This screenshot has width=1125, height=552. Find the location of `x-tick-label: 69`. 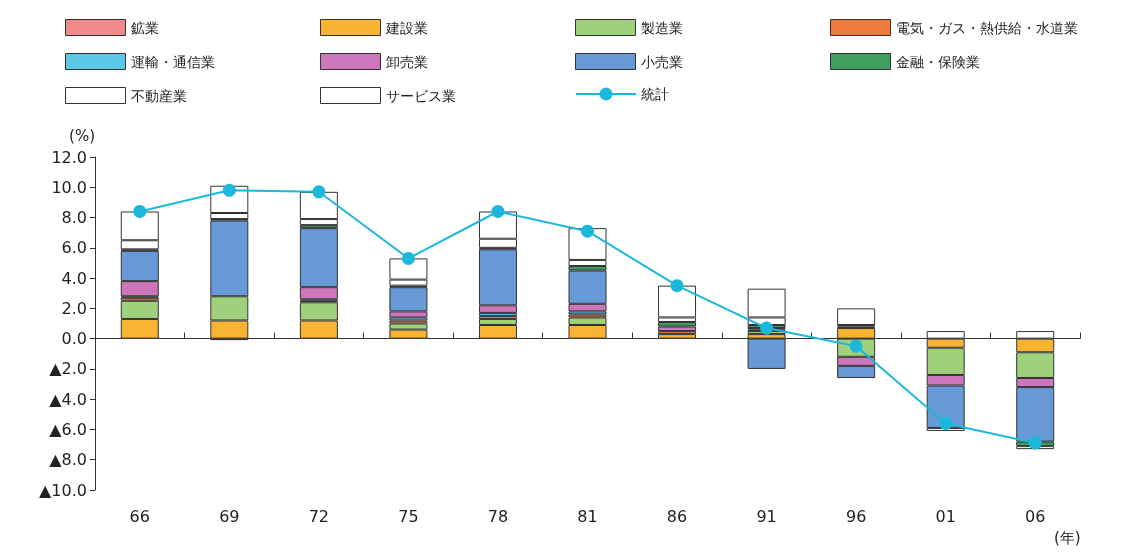

x-tick-label: 69 is located at coordinates (229, 516).